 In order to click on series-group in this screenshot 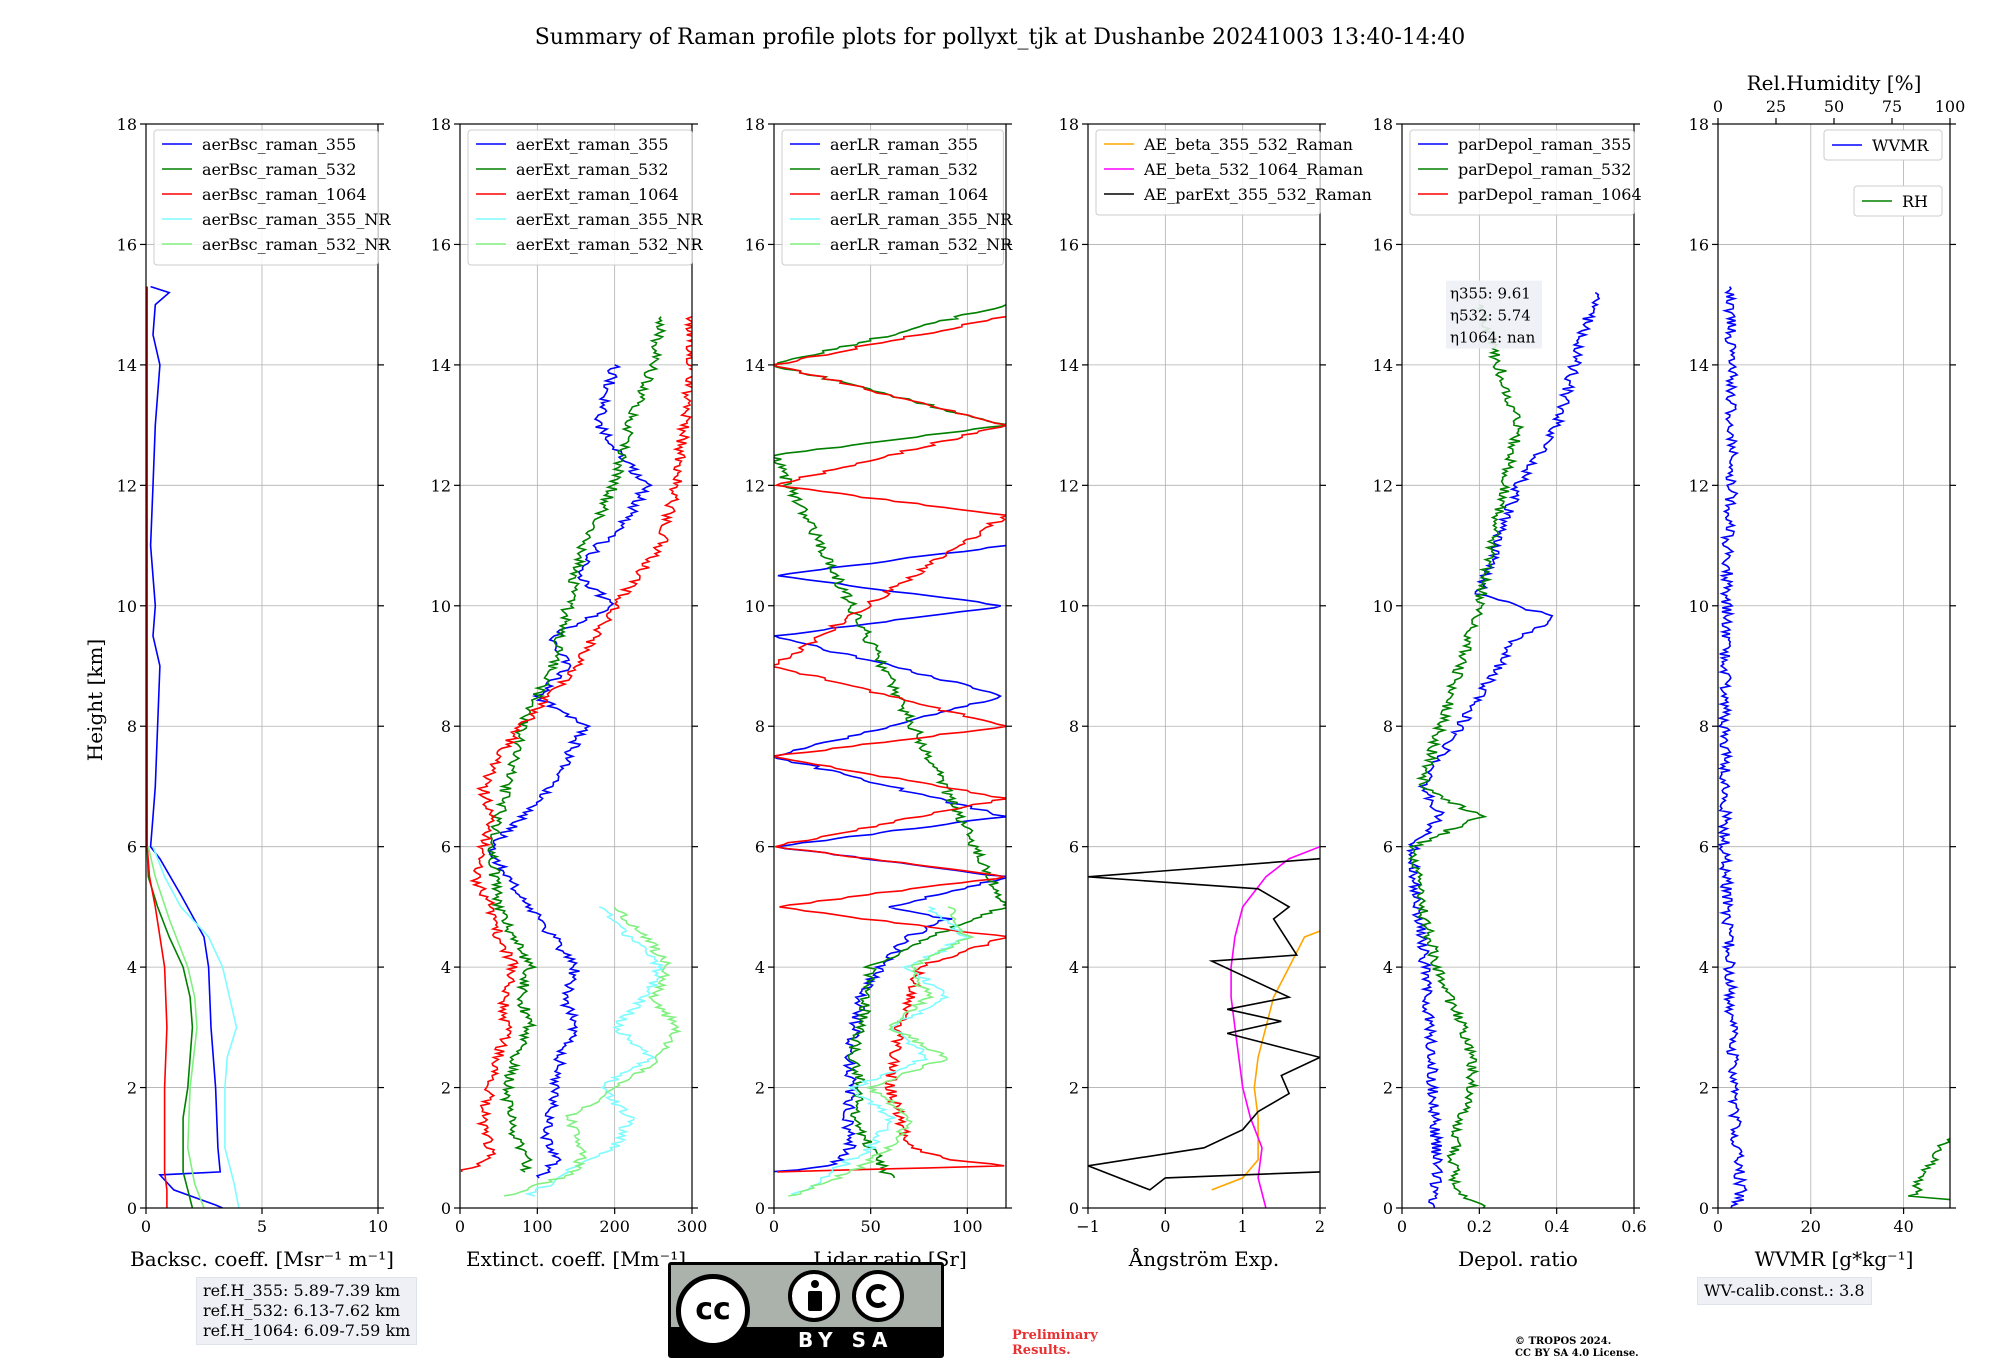, I will do `click(193, 746)`.